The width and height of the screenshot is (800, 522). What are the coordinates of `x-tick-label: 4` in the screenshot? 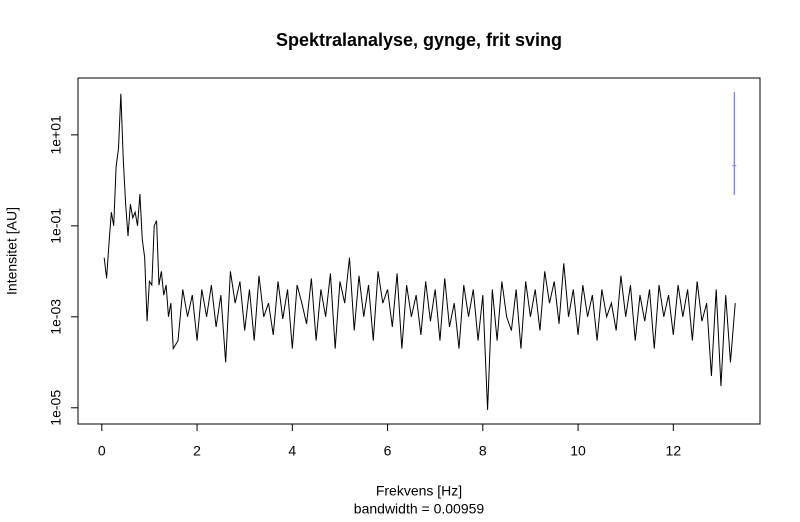 It's located at (292, 451).